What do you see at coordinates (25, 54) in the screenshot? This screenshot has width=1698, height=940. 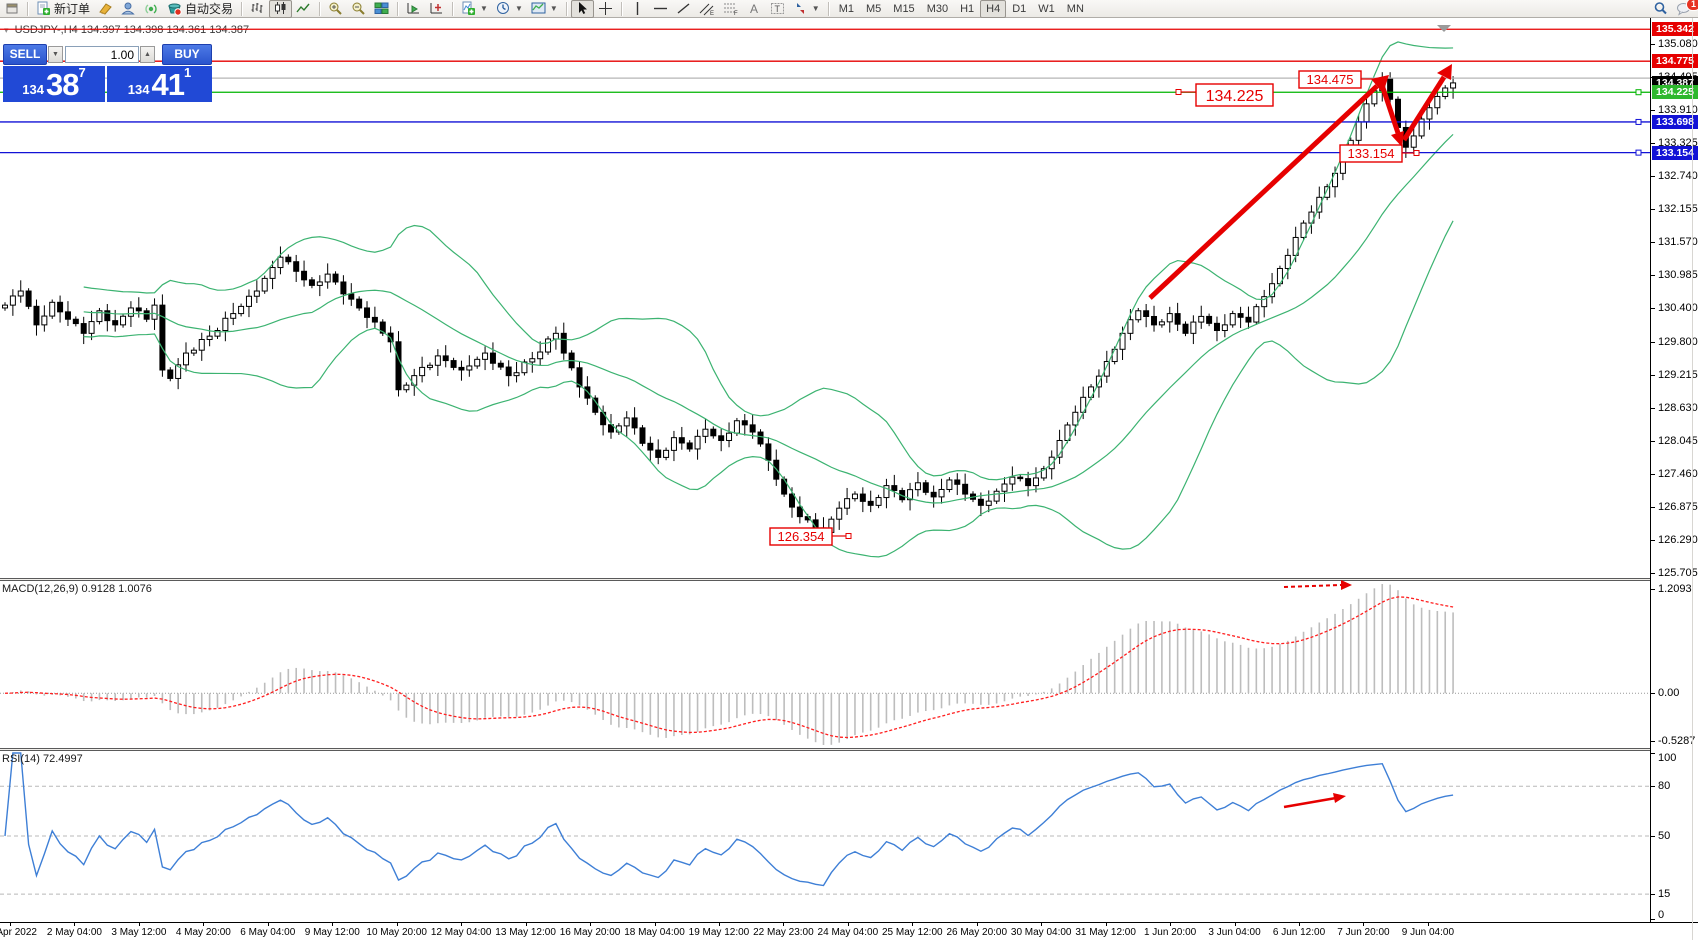 I see `sell-button: SELL` at bounding box center [25, 54].